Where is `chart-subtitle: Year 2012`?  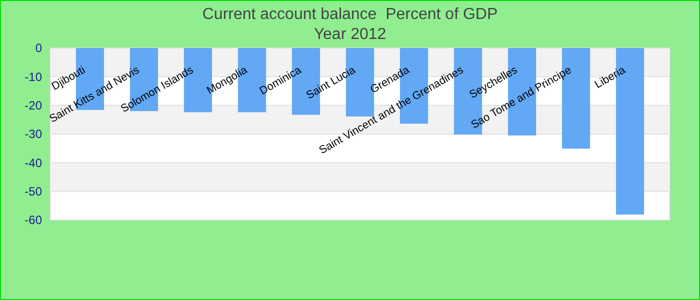
chart-subtitle: Year 2012 is located at coordinates (350, 34).